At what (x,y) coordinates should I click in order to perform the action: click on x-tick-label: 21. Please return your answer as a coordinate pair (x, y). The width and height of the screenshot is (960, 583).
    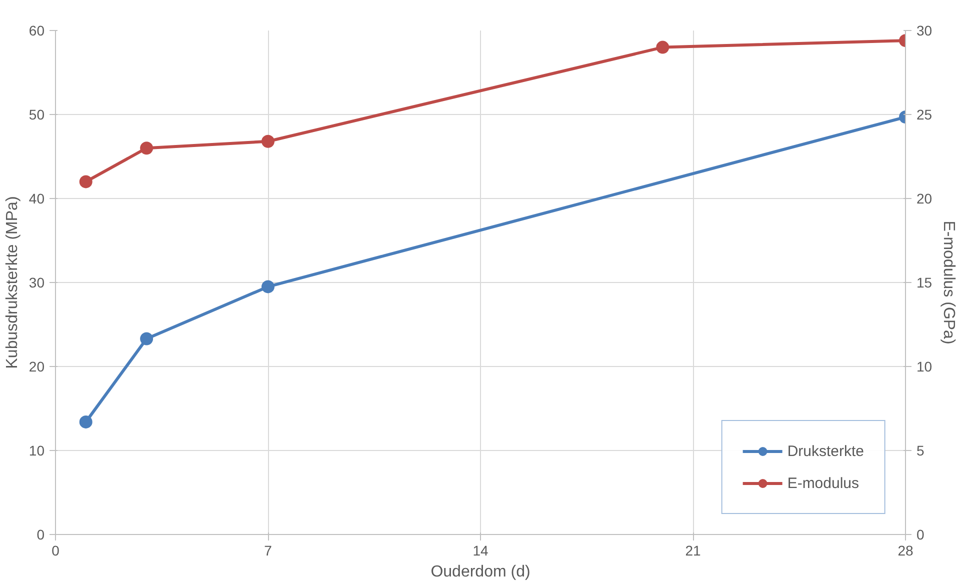
    Looking at the image, I should click on (693, 550).